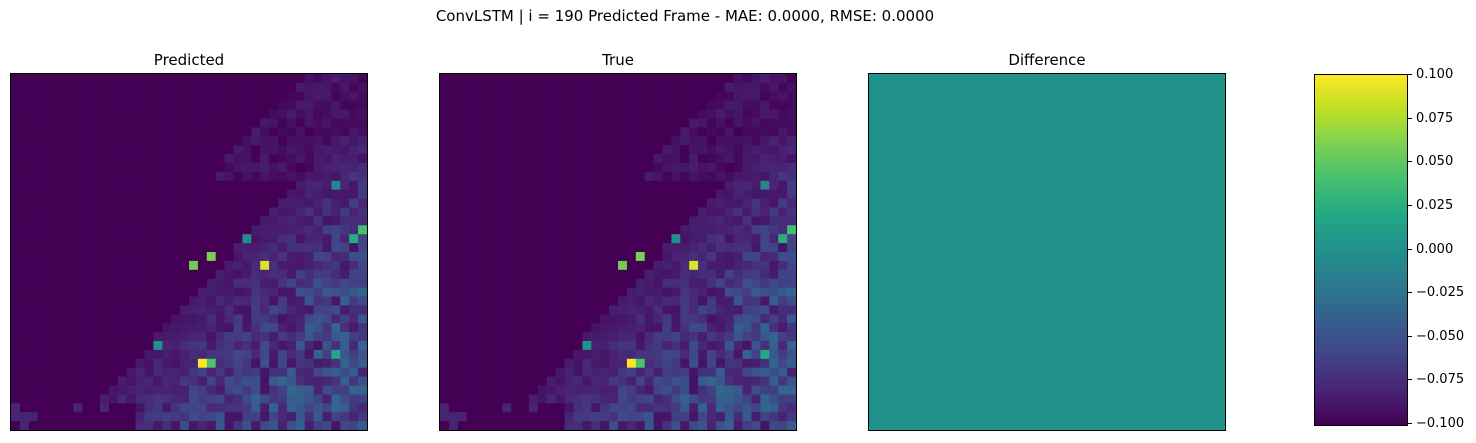  What do you see at coordinates (1430, 118) in the screenshot?
I see `colorbar-tick-label: 0.075` at bounding box center [1430, 118].